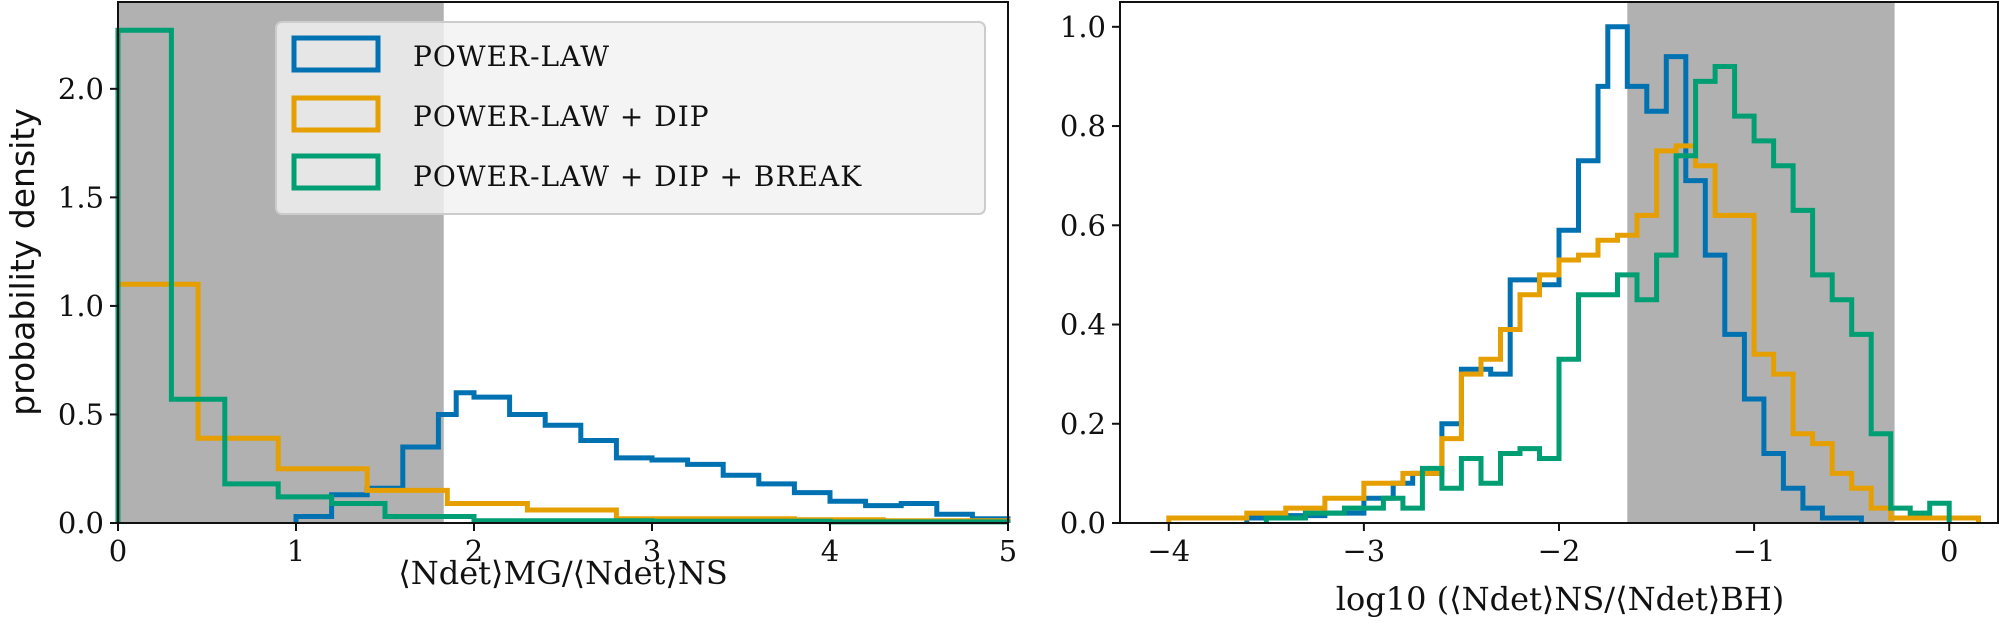 This screenshot has width=2001, height=629. What do you see at coordinates (1754, 551) in the screenshot?
I see `right-xtick-label: −1` at bounding box center [1754, 551].